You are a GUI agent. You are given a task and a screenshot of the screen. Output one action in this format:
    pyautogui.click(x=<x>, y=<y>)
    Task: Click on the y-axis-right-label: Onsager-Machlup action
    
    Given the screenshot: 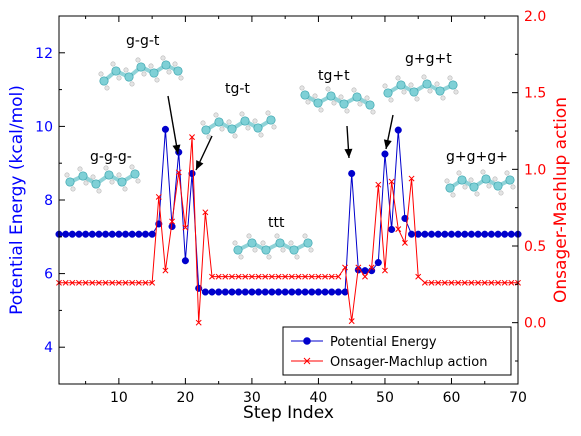 What is the action you would take?
    pyautogui.click(x=561, y=200)
    